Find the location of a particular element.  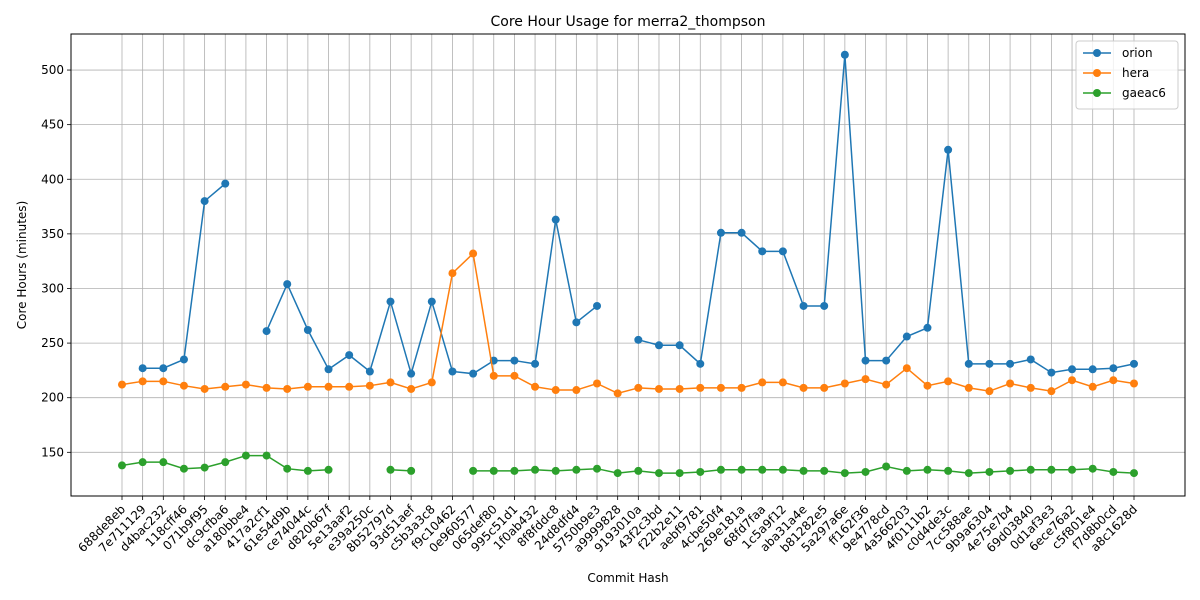

legend-marker-orion is located at coordinates (1097, 53).